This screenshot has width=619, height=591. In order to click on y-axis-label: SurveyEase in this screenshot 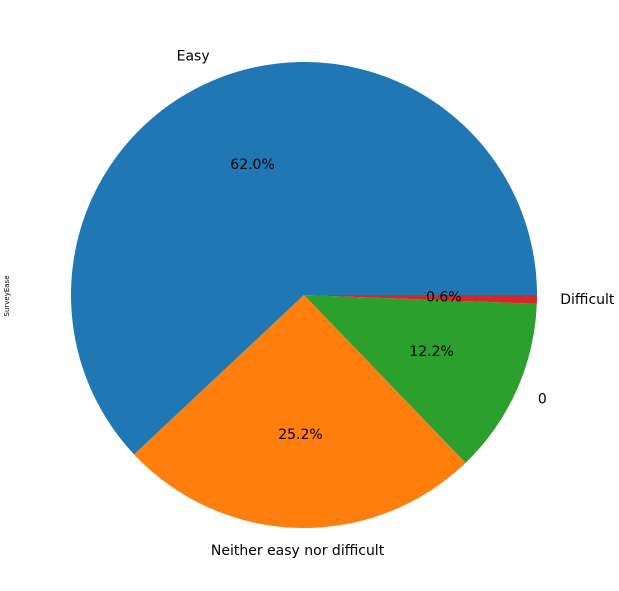, I will do `click(7, 295)`.